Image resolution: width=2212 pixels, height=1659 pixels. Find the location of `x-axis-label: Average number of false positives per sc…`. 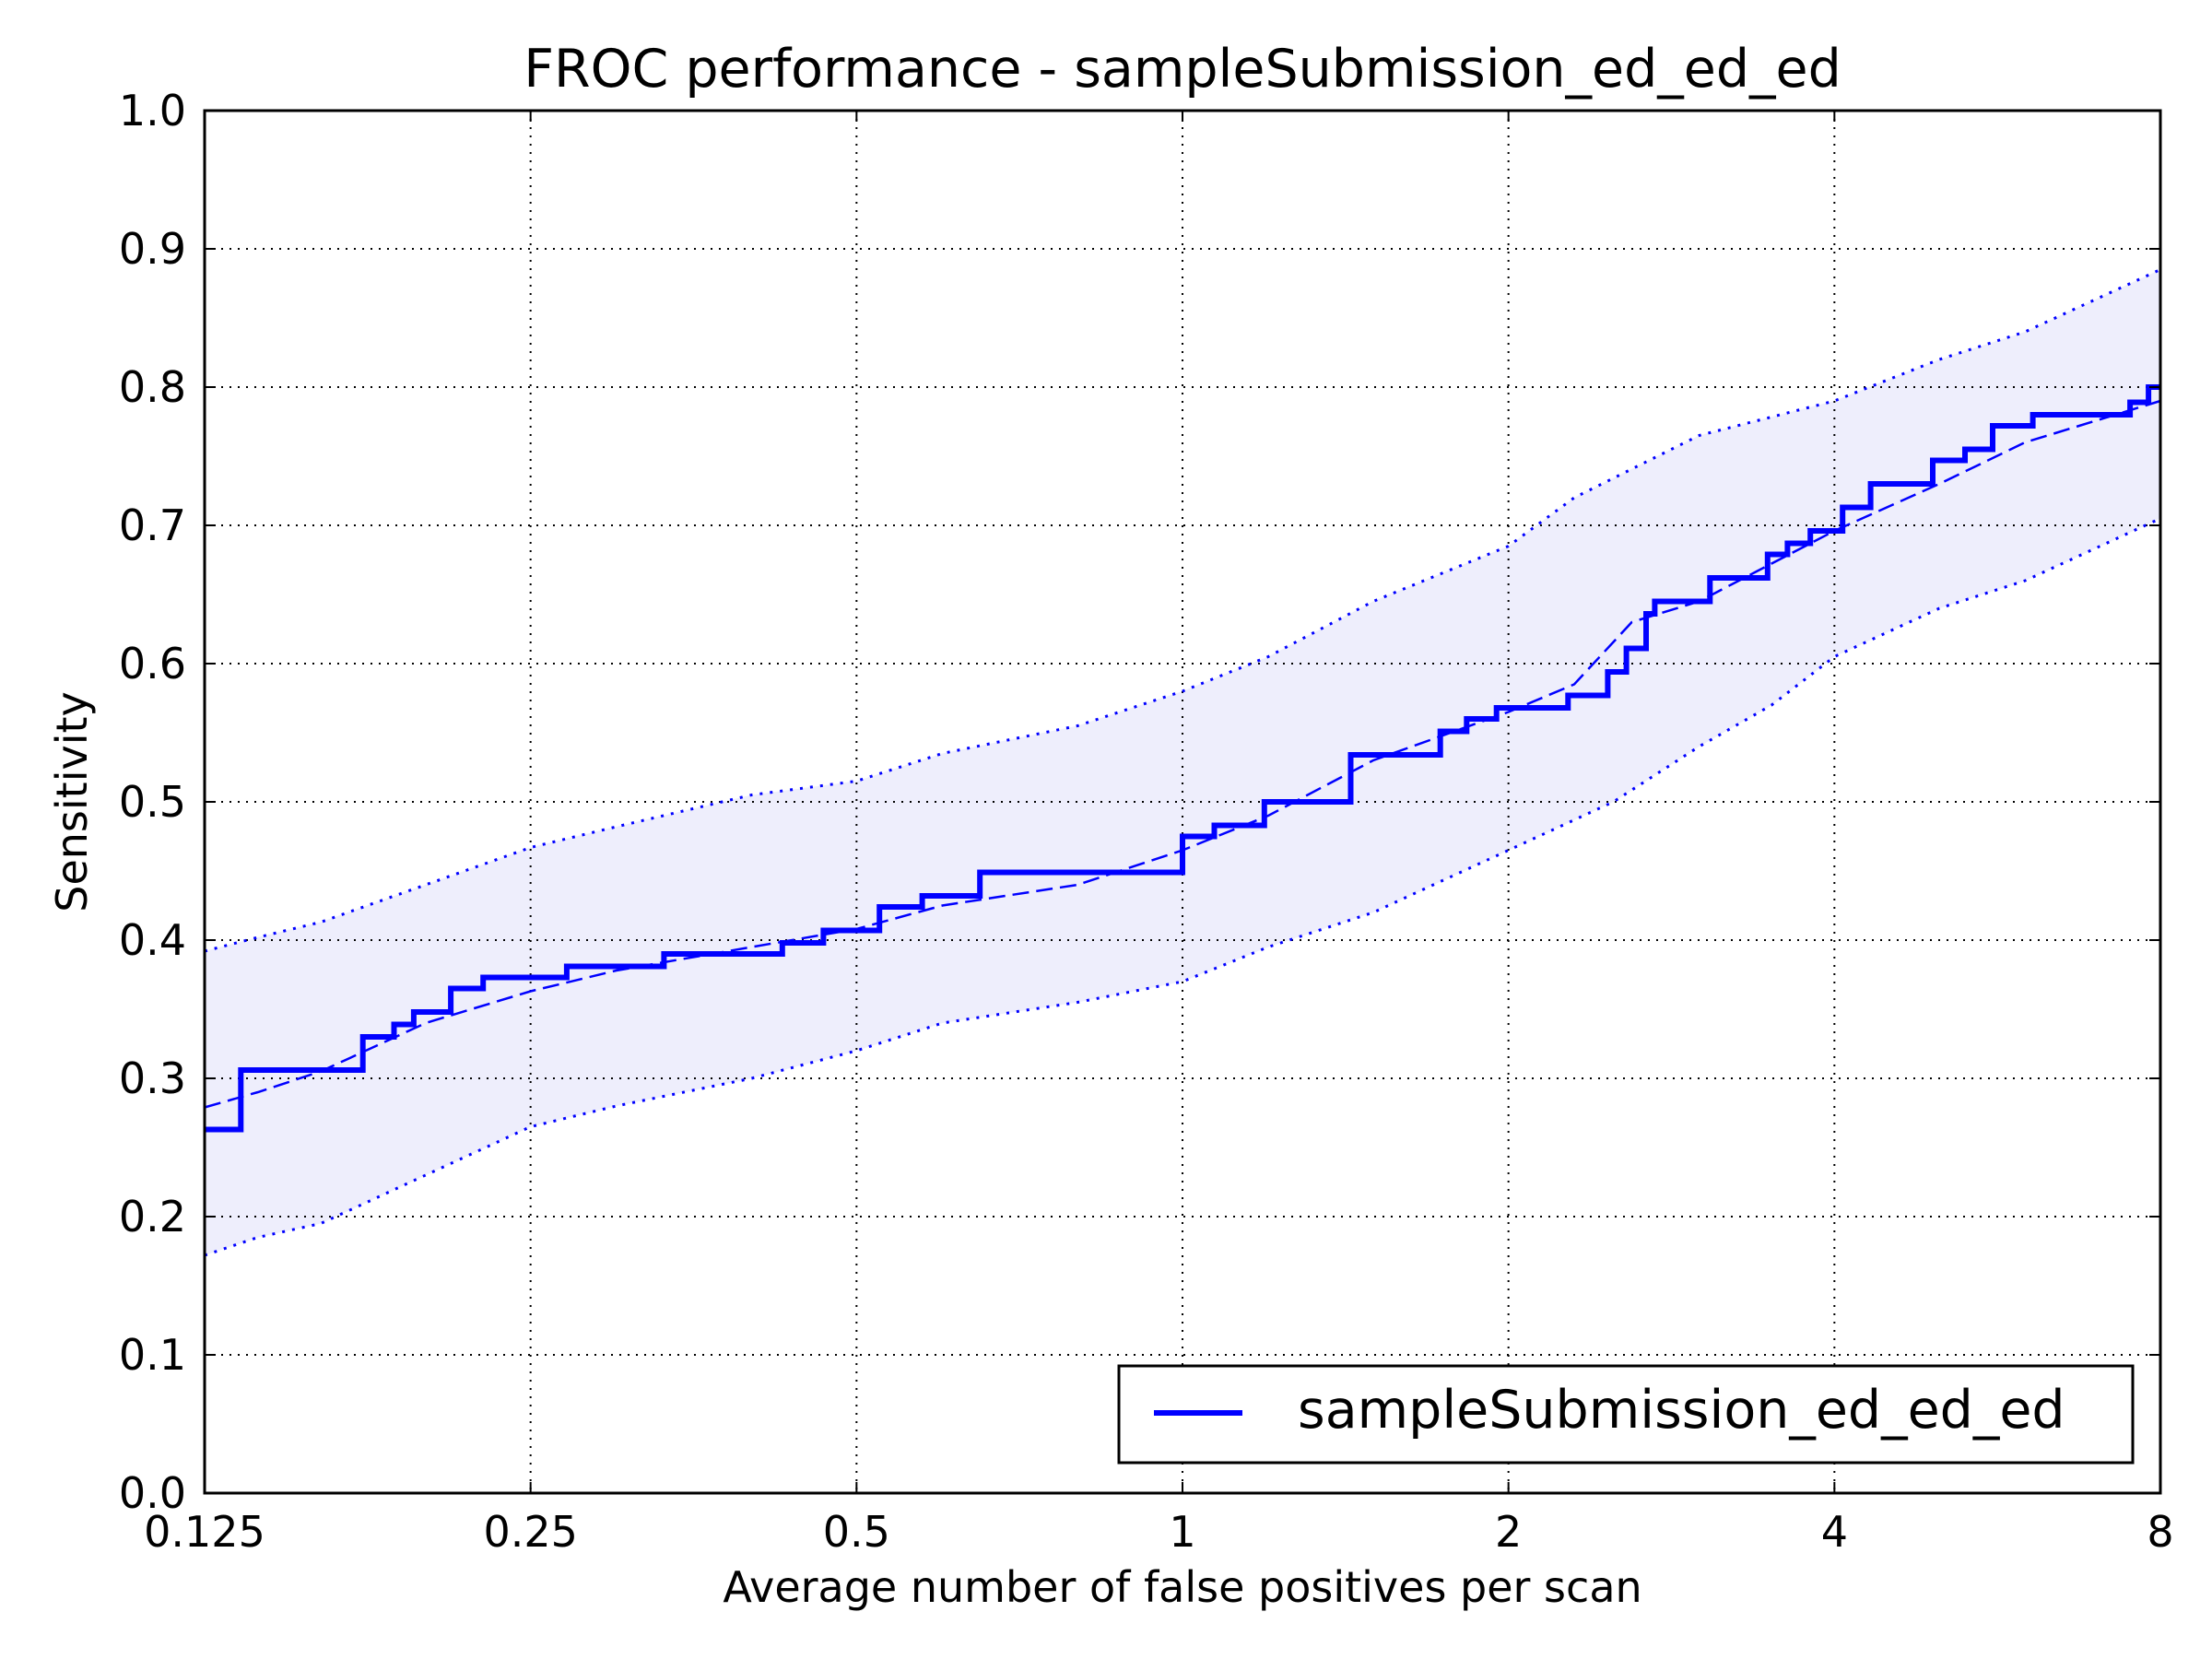

x-axis-label: Average number of false positives per sc… is located at coordinates (1182, 1587).